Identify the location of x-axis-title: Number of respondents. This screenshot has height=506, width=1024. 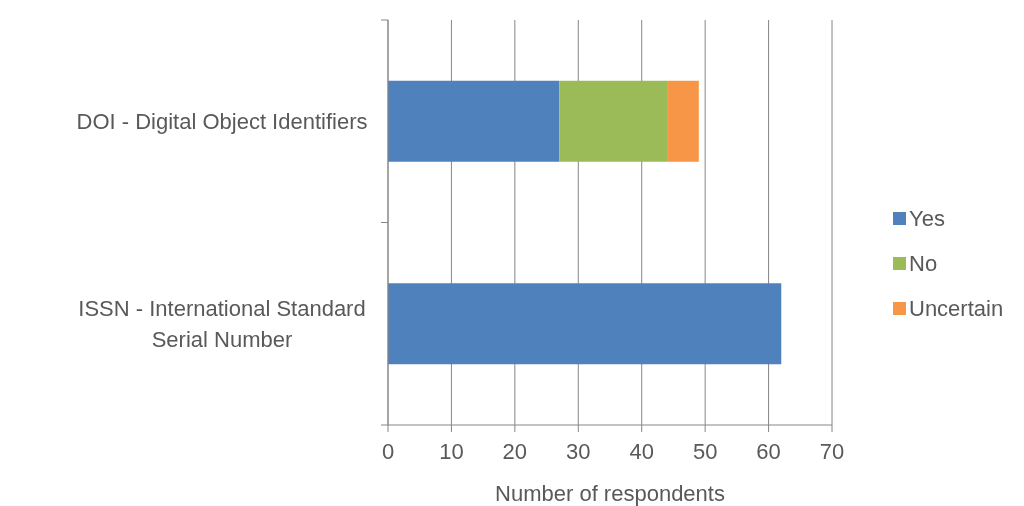
(610, 493).